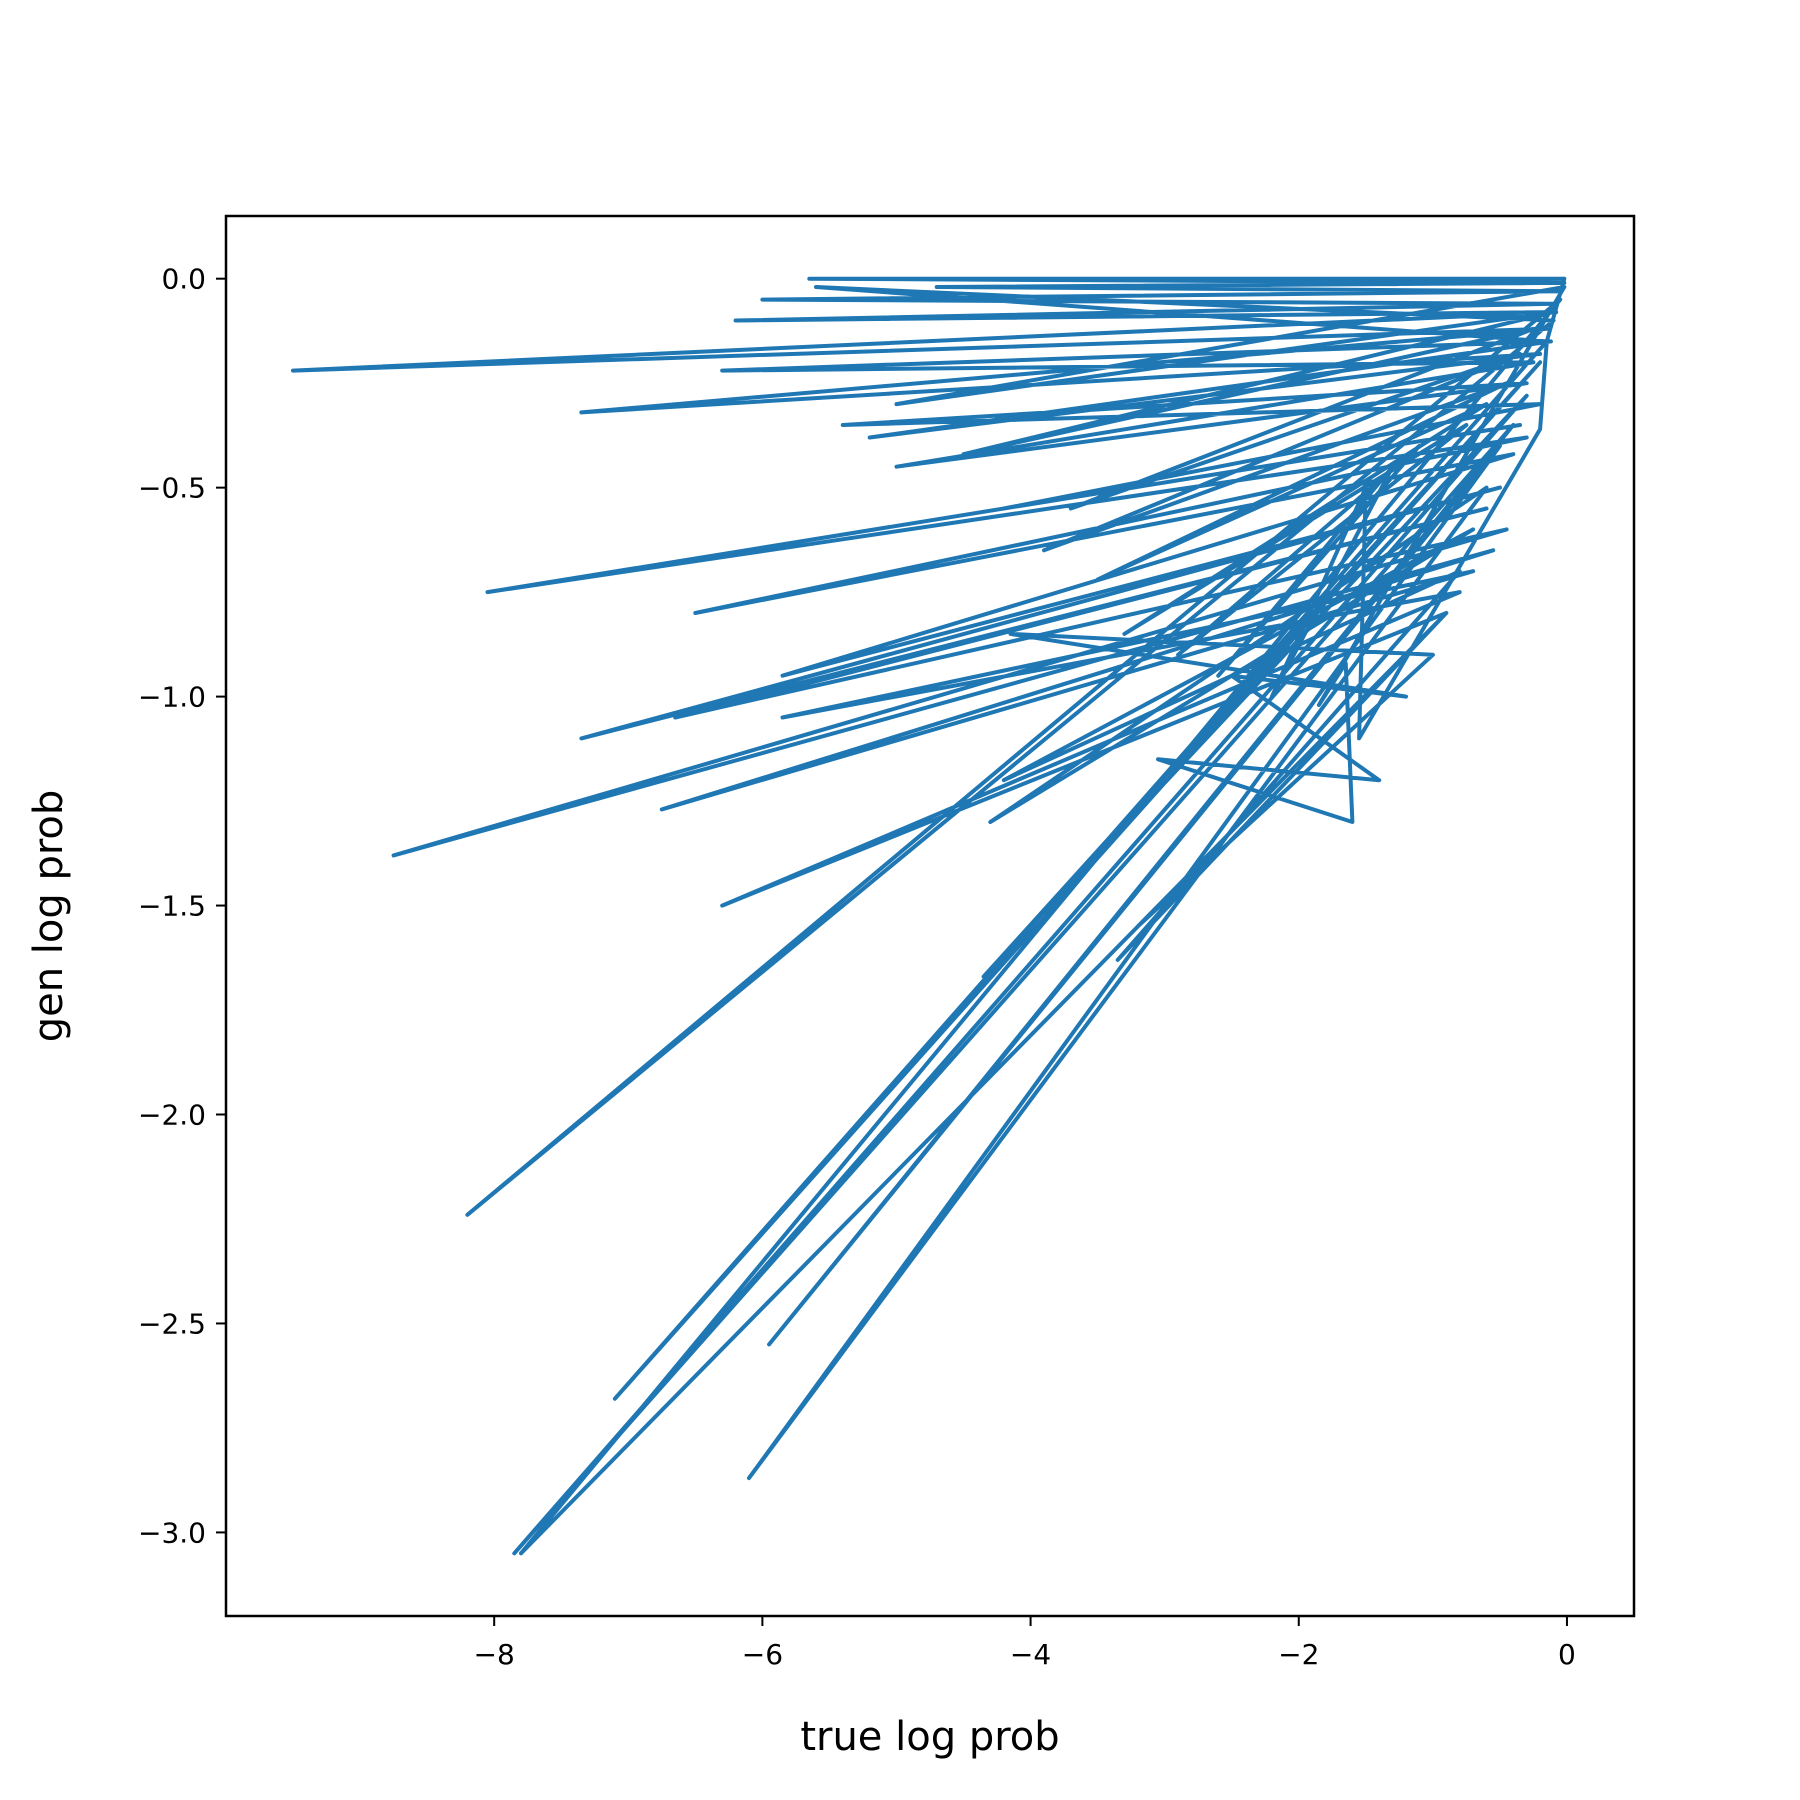 Image resolution: width=1800 pixels, height=1800 pixels. What do you see at coordinates (172, 1532) in the screenshot?
I see `y-tick-label: −3.0` at bounding box center [172, 1532].